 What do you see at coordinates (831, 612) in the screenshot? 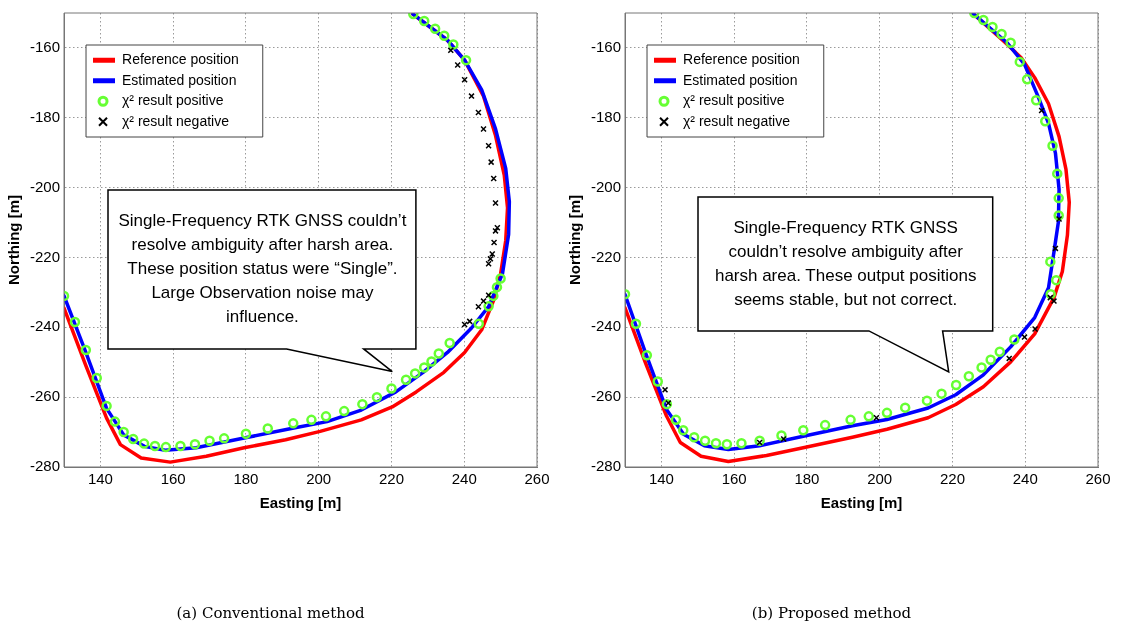
I see `text: (b) Proposed method` at bounding box center [831, 612].